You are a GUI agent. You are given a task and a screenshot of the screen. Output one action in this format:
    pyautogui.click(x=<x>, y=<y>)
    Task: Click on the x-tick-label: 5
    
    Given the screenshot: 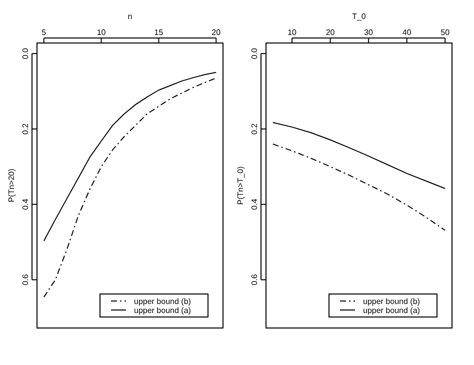 What is the action you would take?
    pyautogui.click(x=44, y=32)
    